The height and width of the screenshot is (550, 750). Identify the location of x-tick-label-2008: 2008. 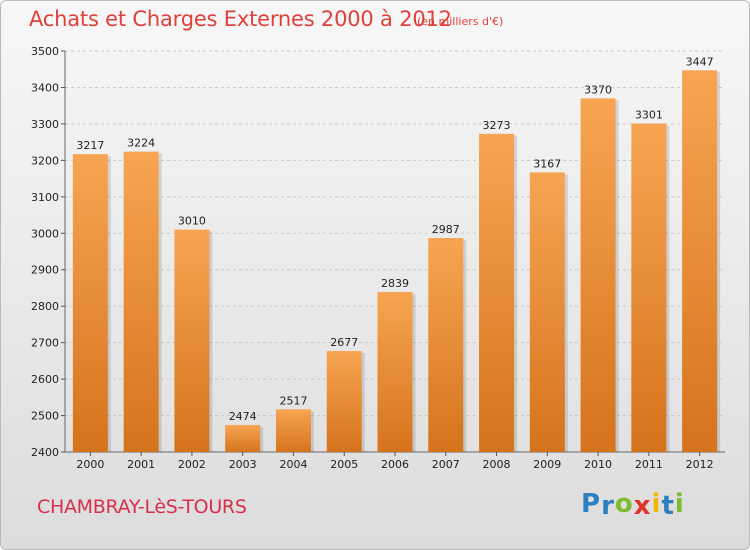
(497, 464).